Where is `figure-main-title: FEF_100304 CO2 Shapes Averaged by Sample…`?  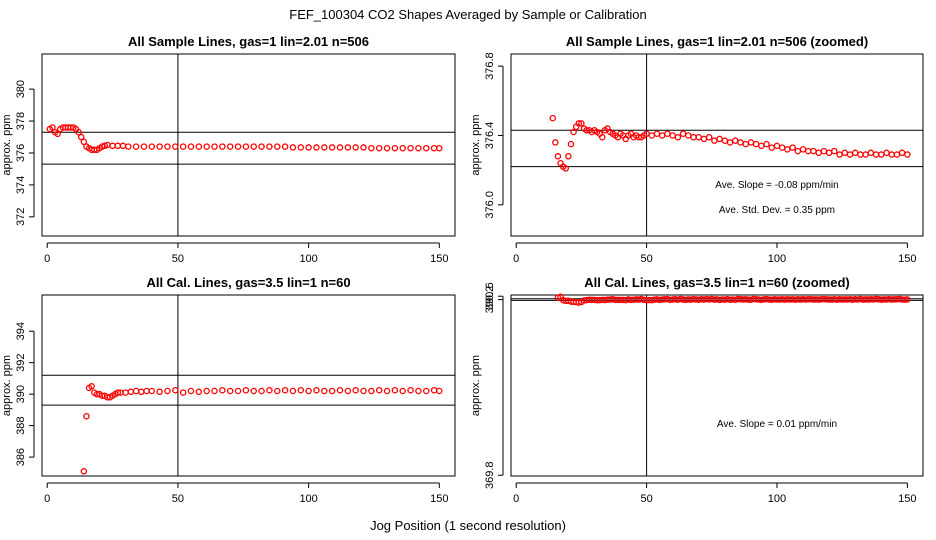
figure-main-title: FEF_100304 CO2 Shapes Averaged by Sample… is located at coordinates (467, 14).